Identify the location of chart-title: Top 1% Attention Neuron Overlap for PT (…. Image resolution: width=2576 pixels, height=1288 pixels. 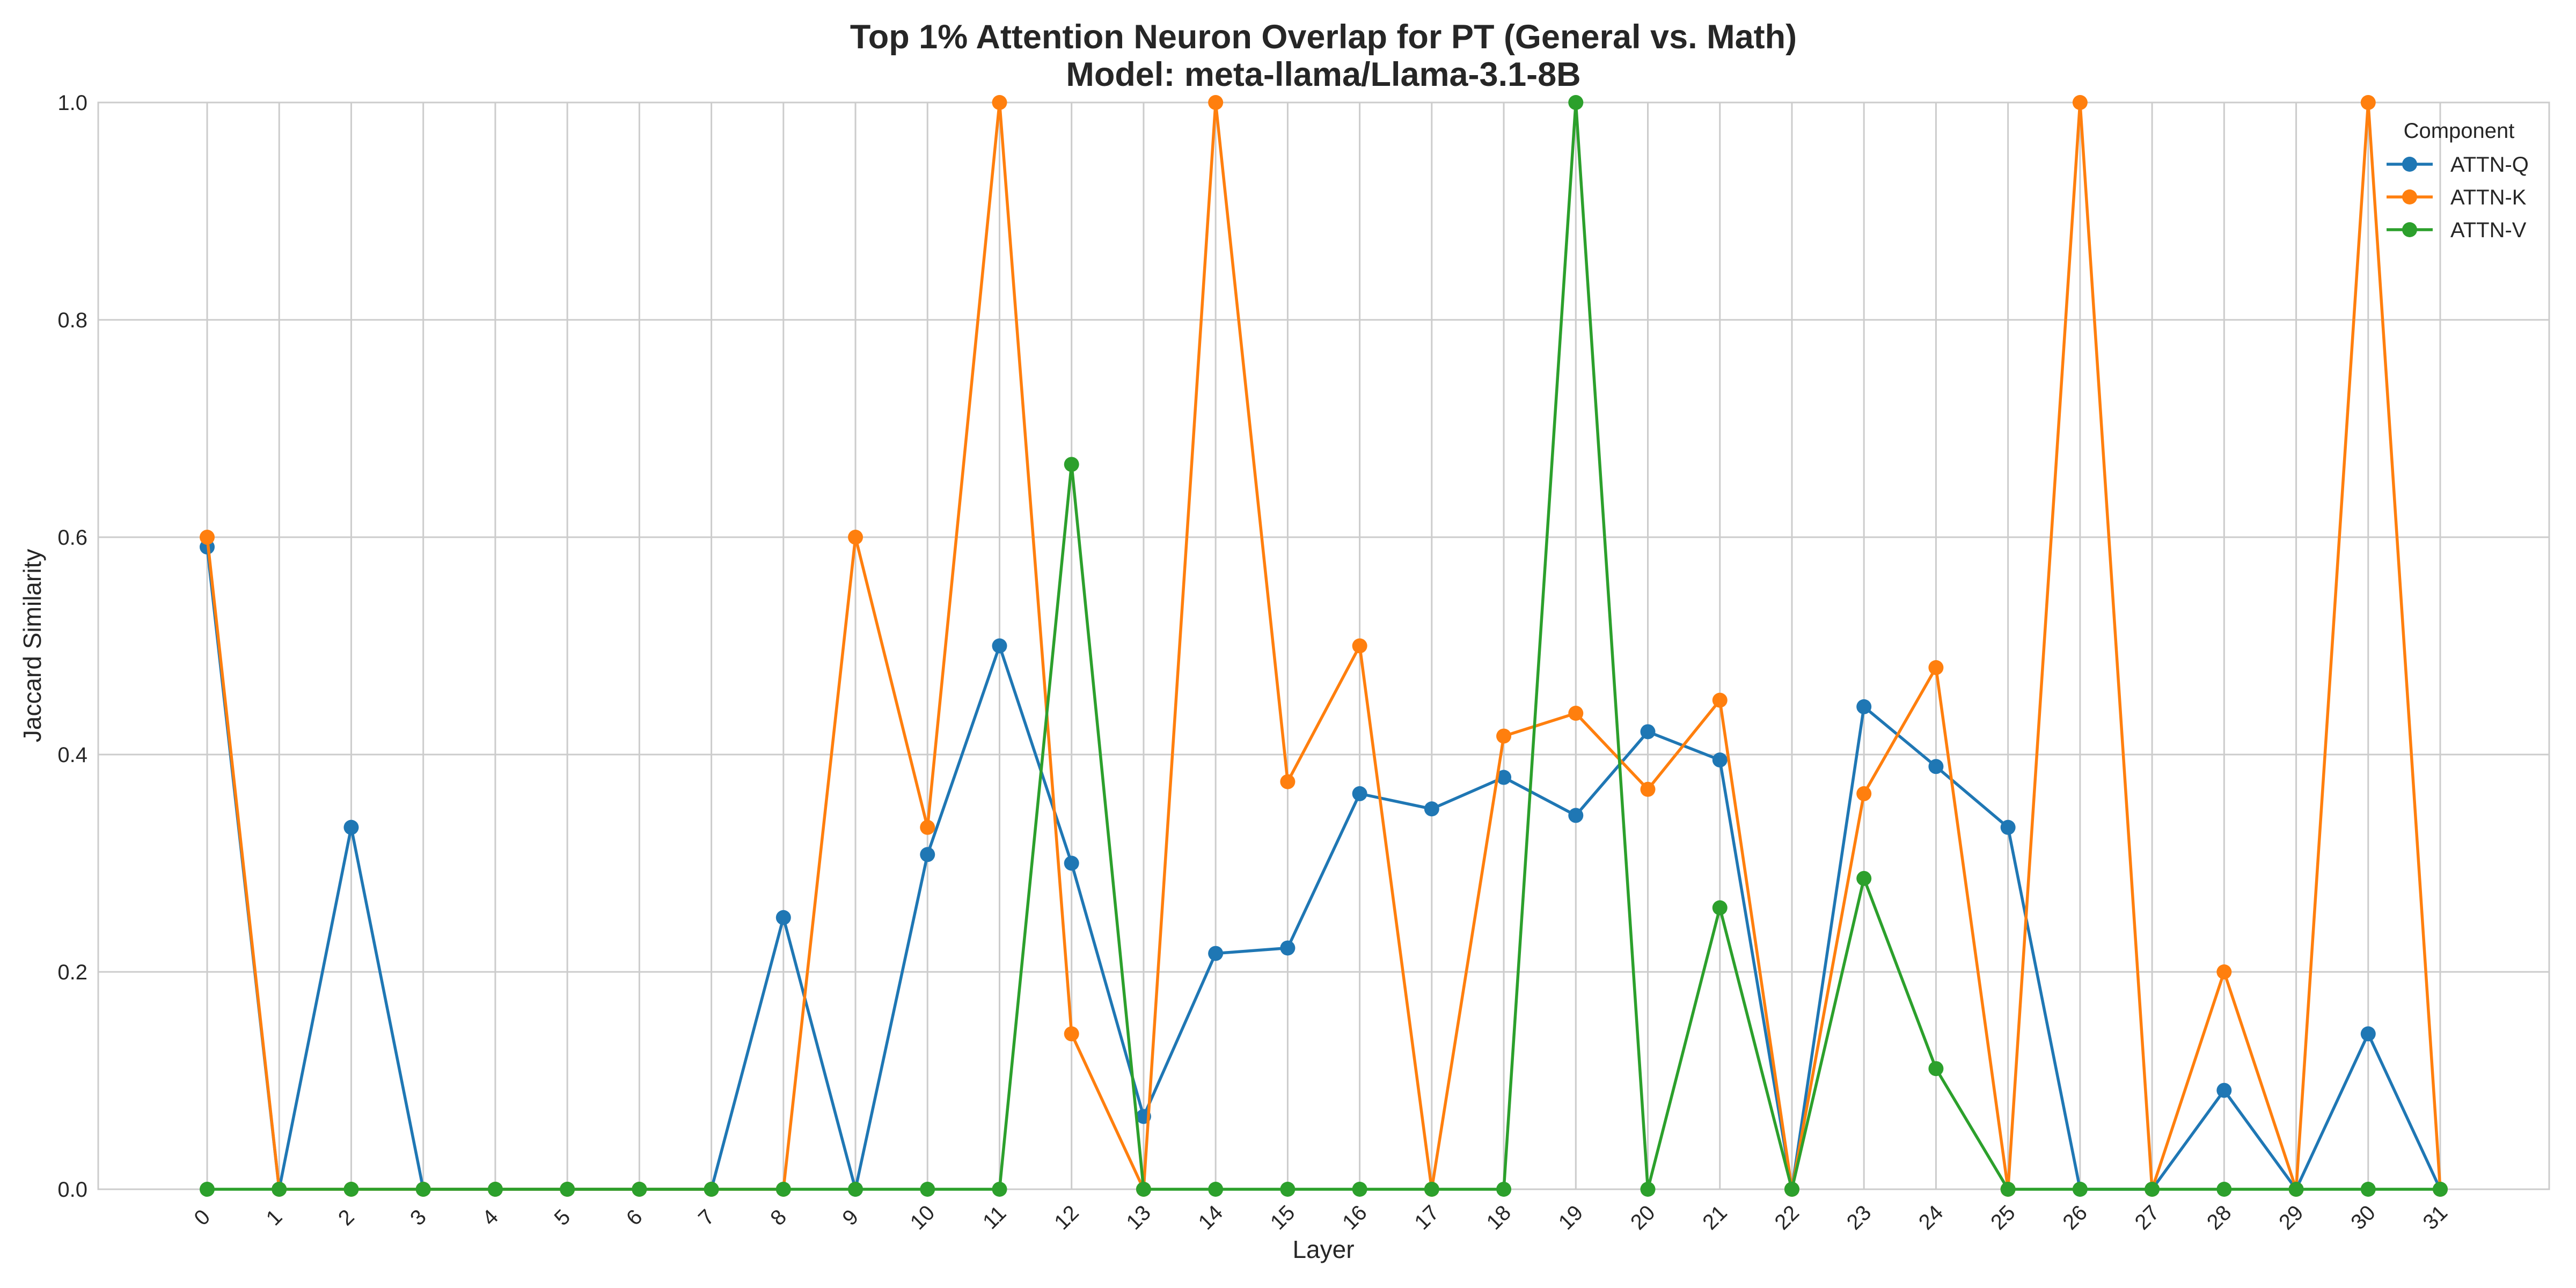
(1323, 37).